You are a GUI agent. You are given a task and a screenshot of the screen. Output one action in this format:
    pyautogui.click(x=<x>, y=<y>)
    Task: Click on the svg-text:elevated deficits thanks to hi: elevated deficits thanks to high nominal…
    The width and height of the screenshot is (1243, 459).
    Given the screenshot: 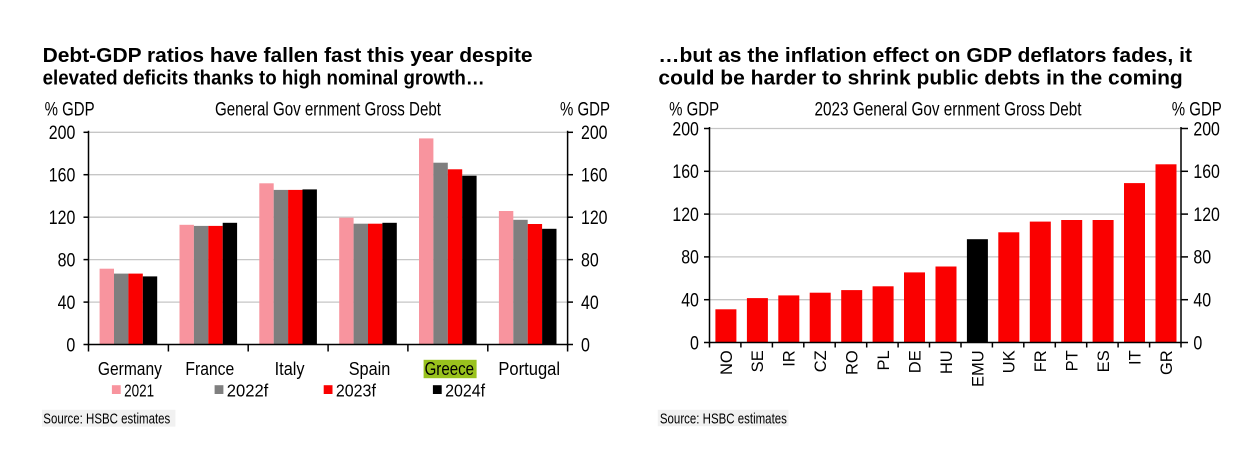 What is the action you would take?
    pyautogui.click(x=264, y=78)
    